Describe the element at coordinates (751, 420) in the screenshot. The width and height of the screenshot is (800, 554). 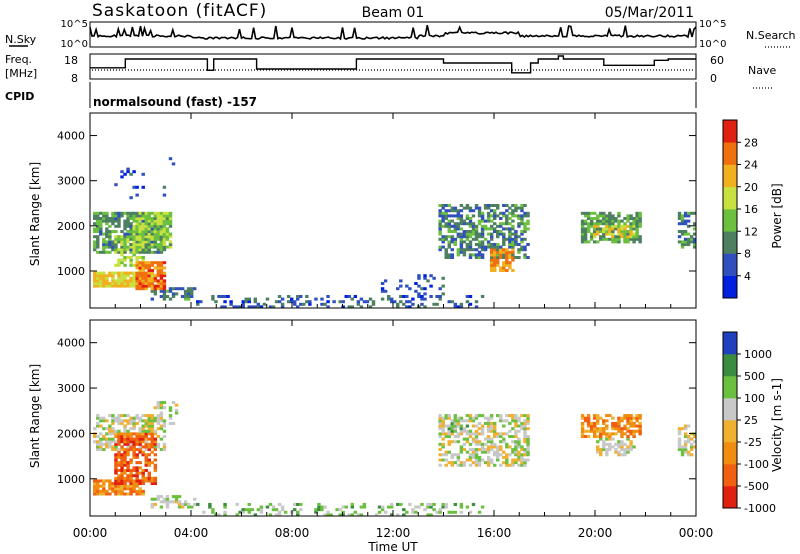
I see `colorbar-tick-label: 25` at that location.